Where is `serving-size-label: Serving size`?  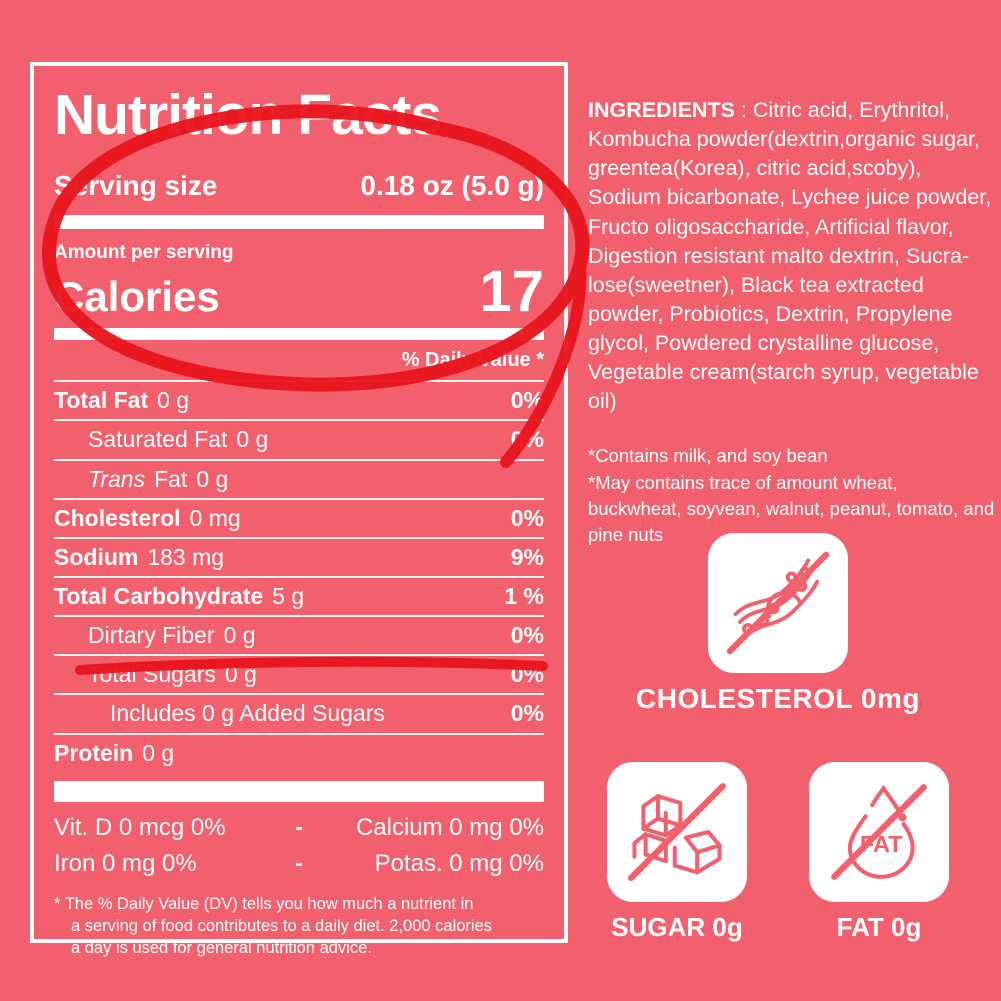
serving-size-label: Serving size is located at coordinates (136, 186).